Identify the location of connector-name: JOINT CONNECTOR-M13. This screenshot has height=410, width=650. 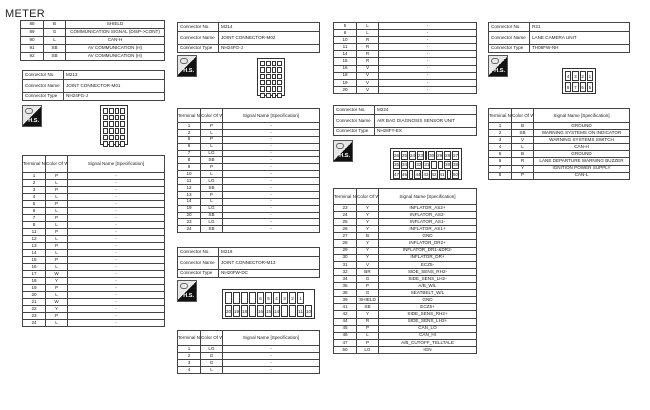
(269, 263).